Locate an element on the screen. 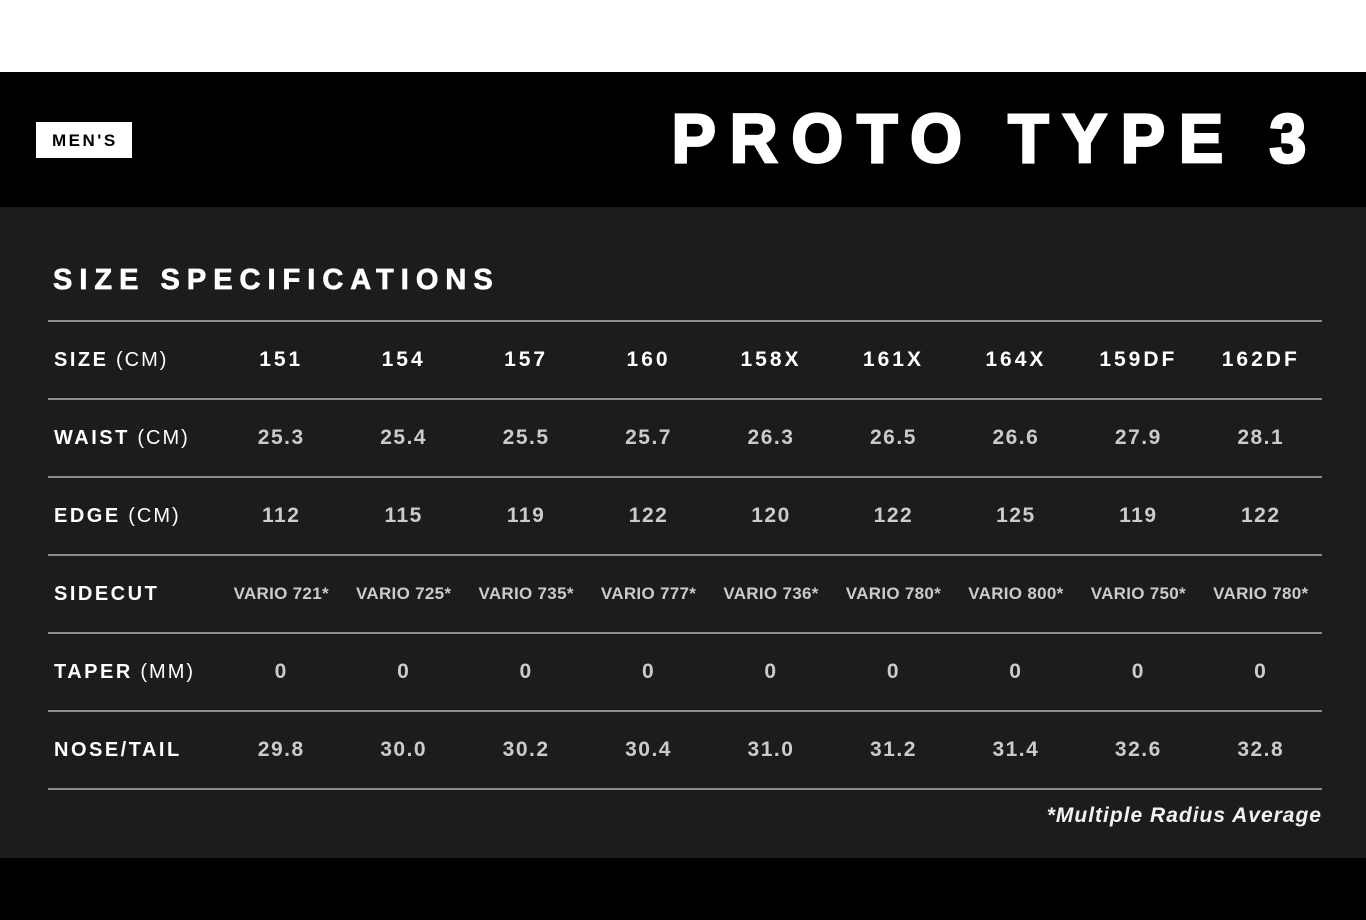 The image size is (1366, 920). gender-badge: MEN'S is located at coordinates (84, 139).